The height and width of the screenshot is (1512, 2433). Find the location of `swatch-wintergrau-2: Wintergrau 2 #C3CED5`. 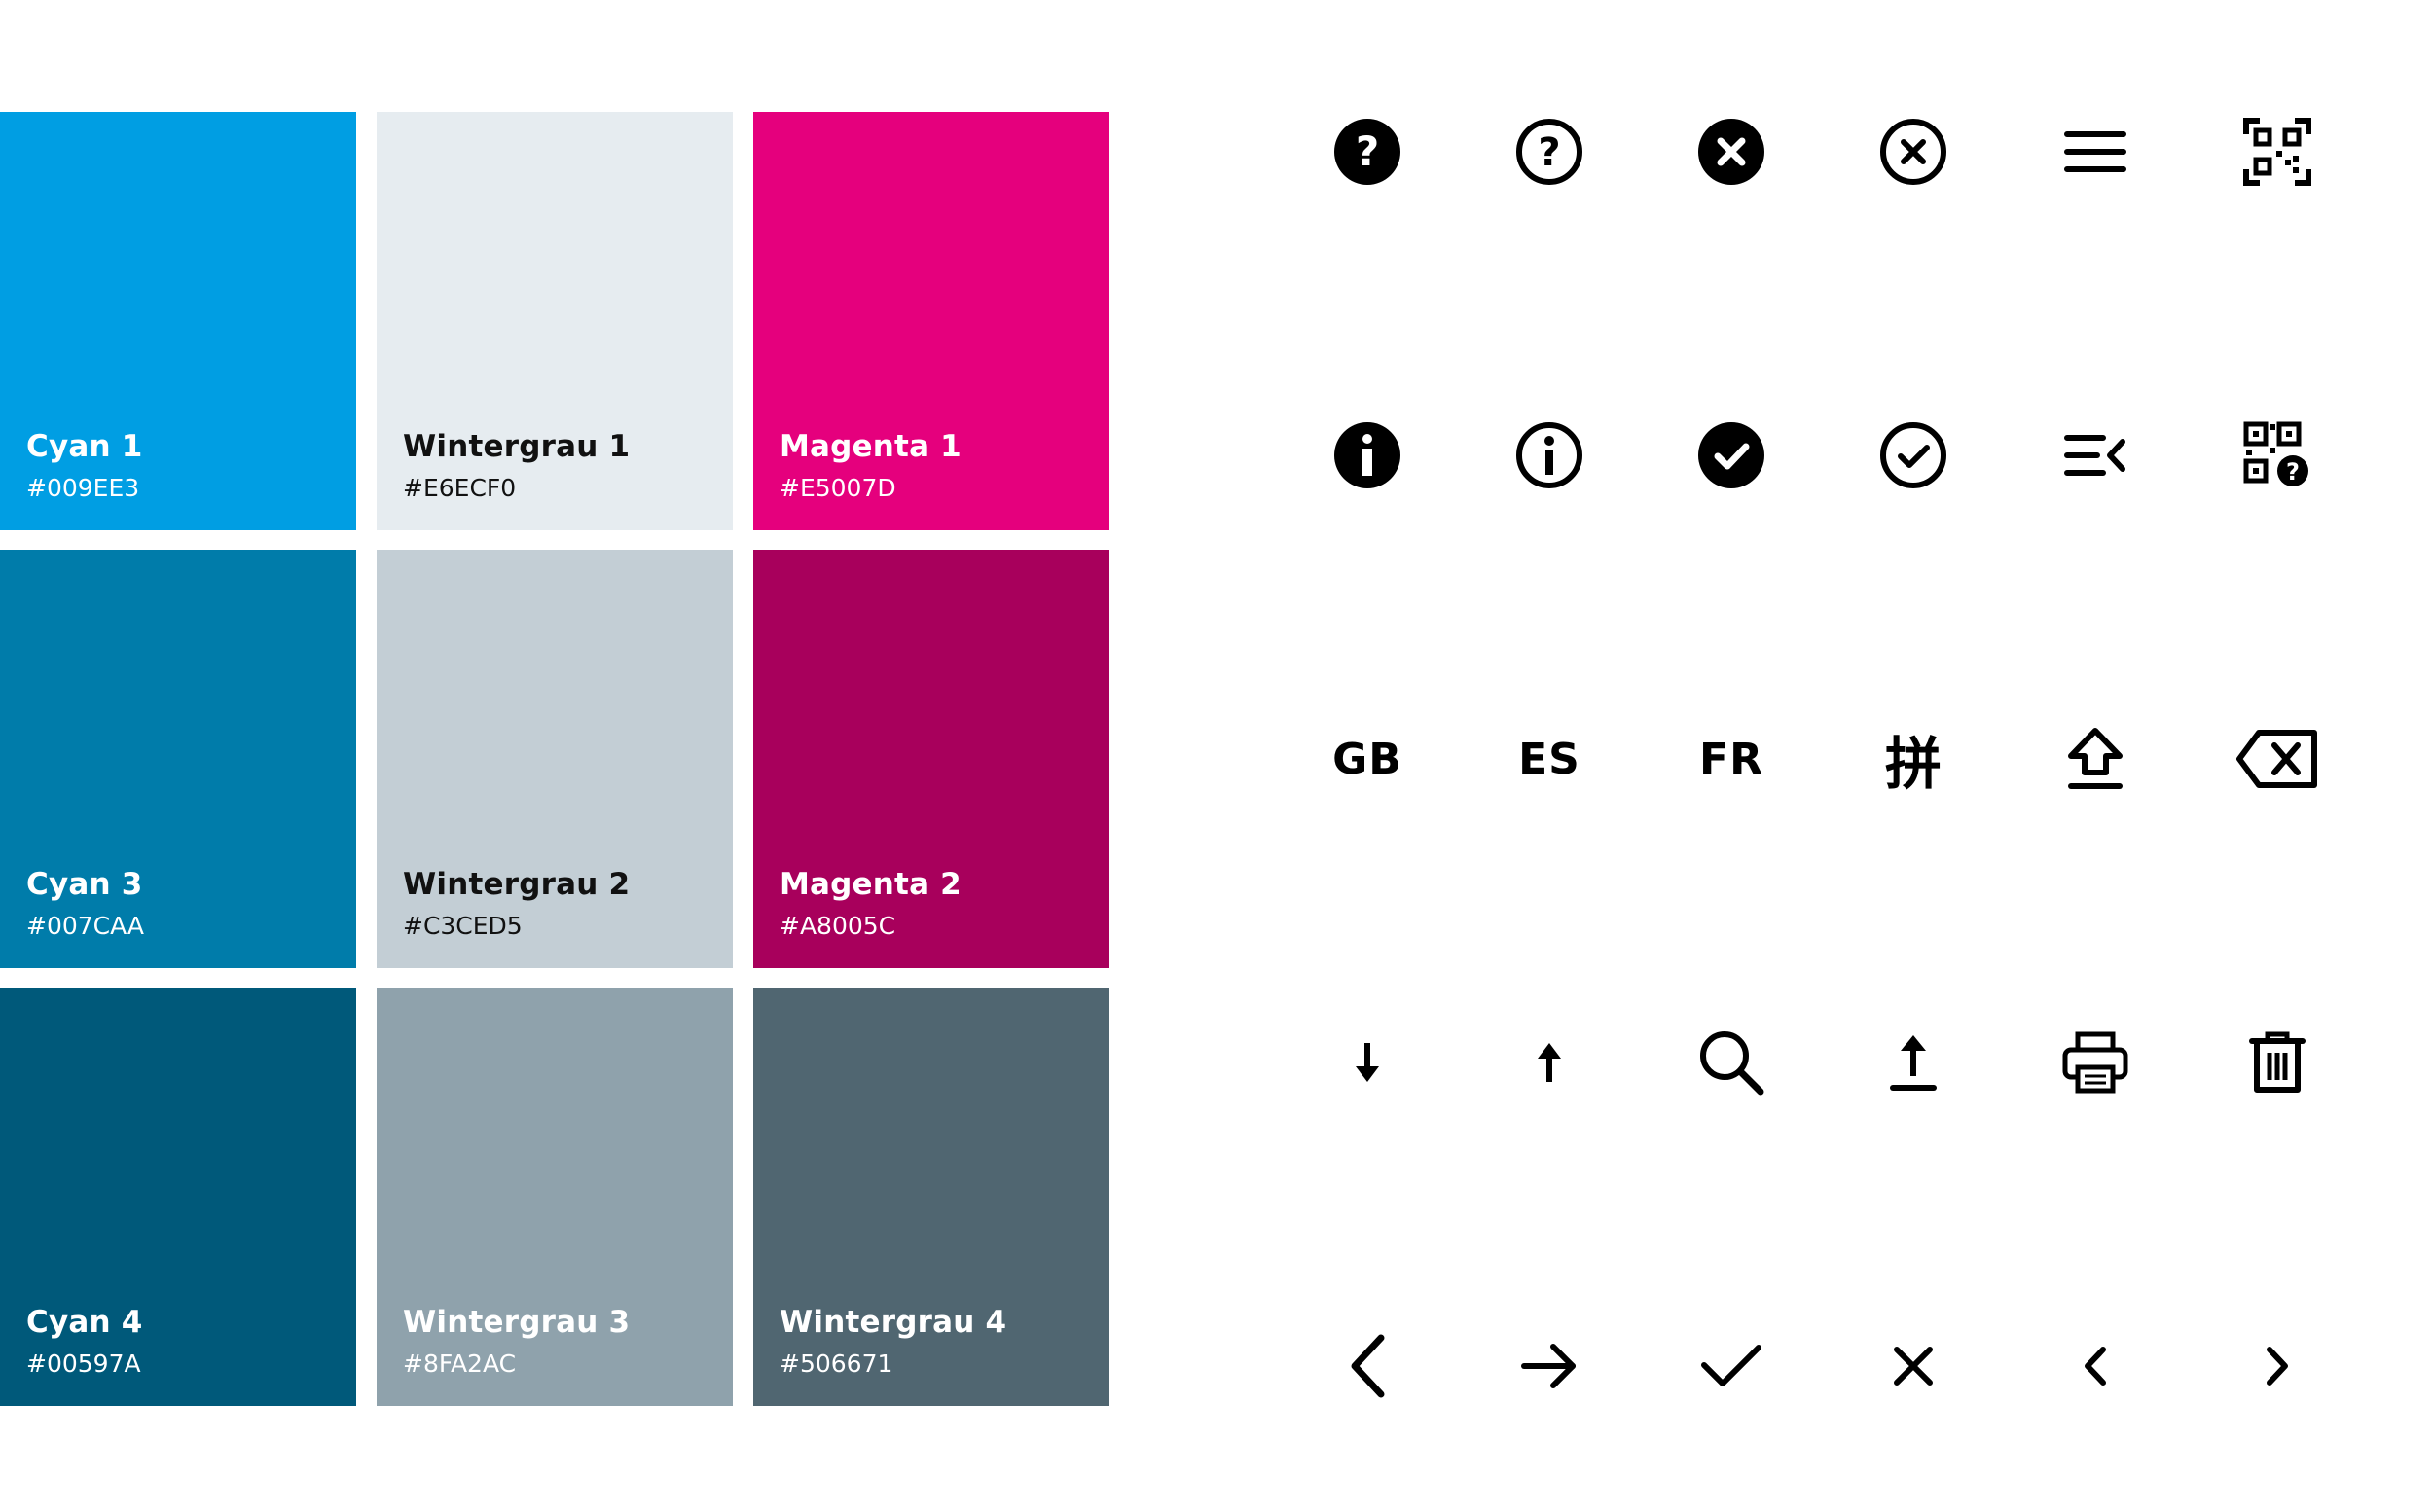

swatch-wintergrau-2: Wintergrau 2 #C3CED5 is located at coordinates (555, 759).